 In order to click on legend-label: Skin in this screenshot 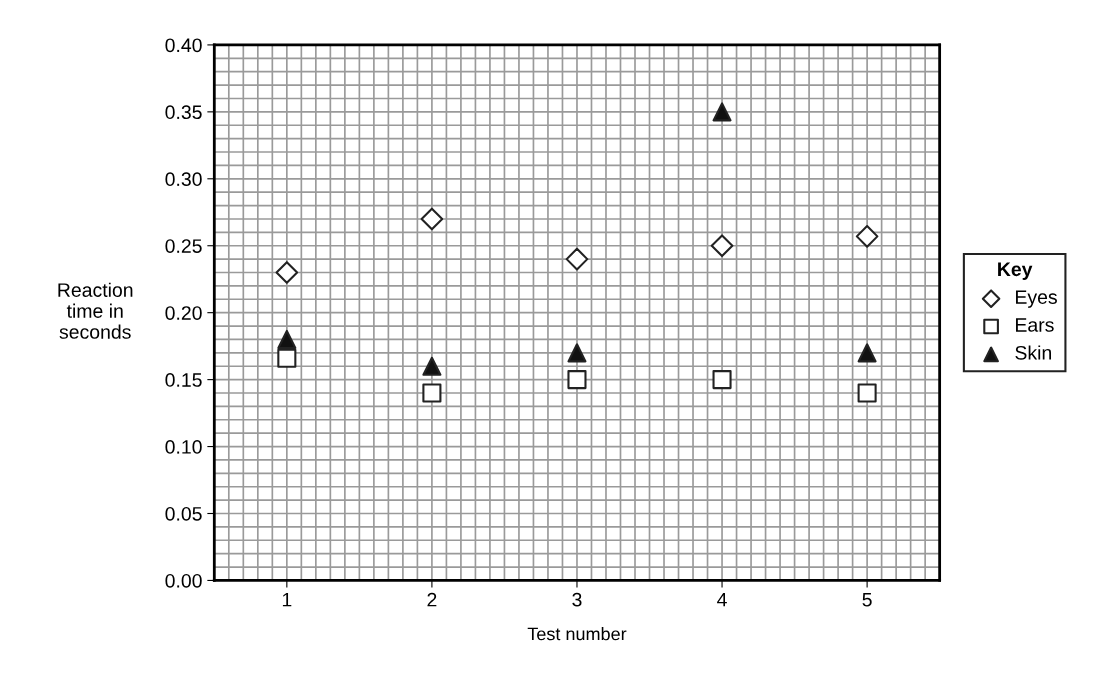, I will do `click(1033, 352)`.